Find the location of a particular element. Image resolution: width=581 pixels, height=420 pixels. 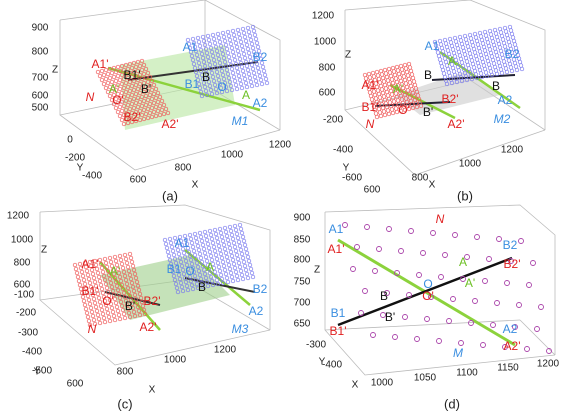

x-tick-label: 1200 is located at coordinates (512, 150).